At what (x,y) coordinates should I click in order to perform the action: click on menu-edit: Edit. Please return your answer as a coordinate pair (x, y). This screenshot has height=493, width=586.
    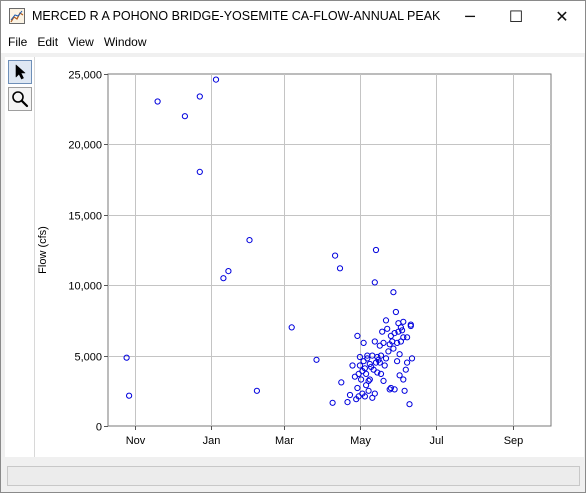
    Looking at the image, I should click on (48, 42).